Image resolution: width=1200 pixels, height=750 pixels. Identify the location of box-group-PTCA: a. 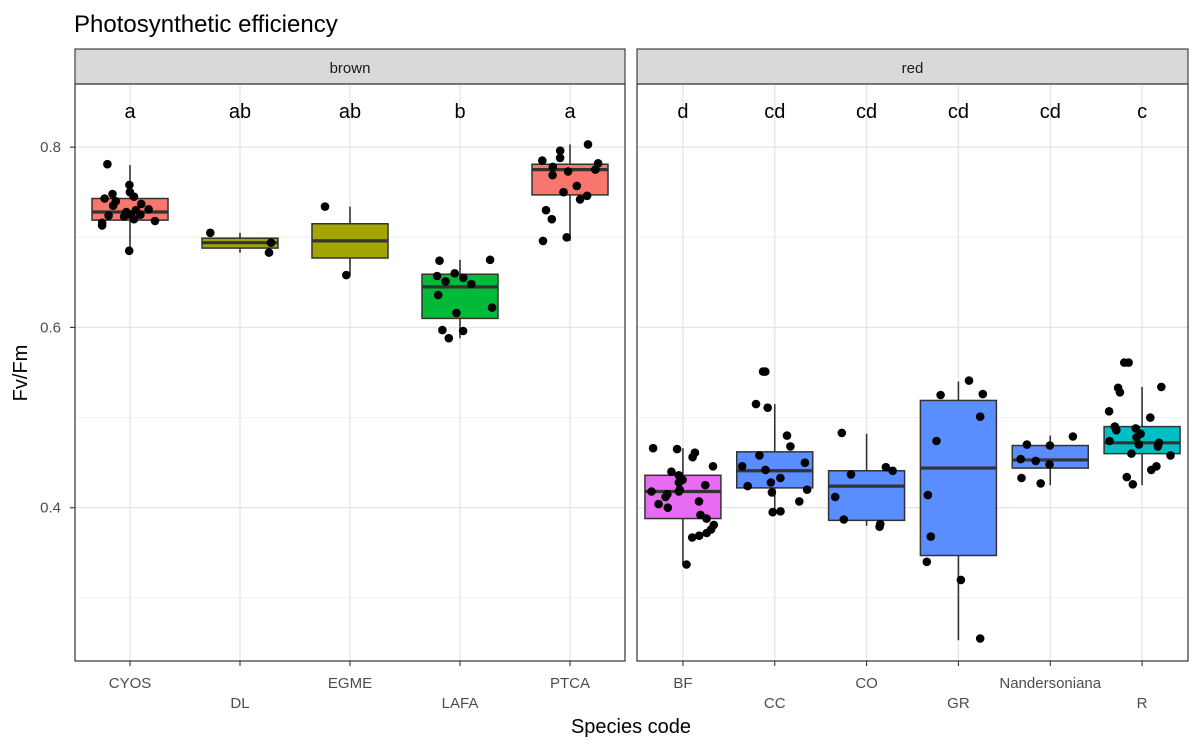
(570, 173).